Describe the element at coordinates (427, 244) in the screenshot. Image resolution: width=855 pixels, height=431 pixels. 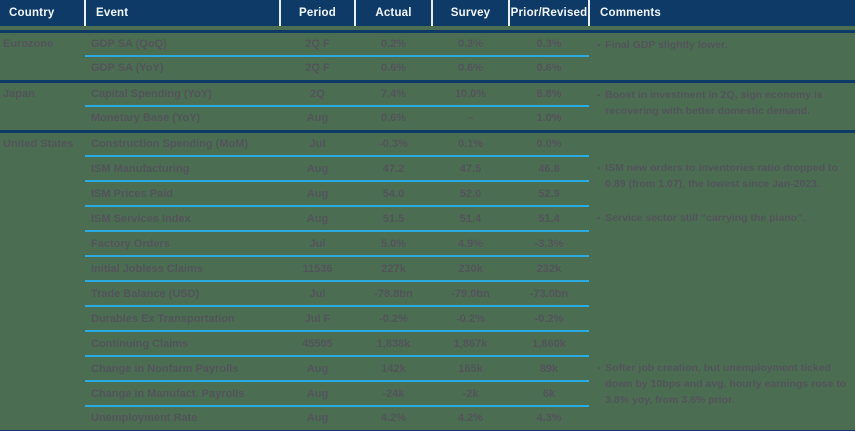
I see `table-row: Factory Orders Jul 5.0% 4.9% -3.3%` at that location.